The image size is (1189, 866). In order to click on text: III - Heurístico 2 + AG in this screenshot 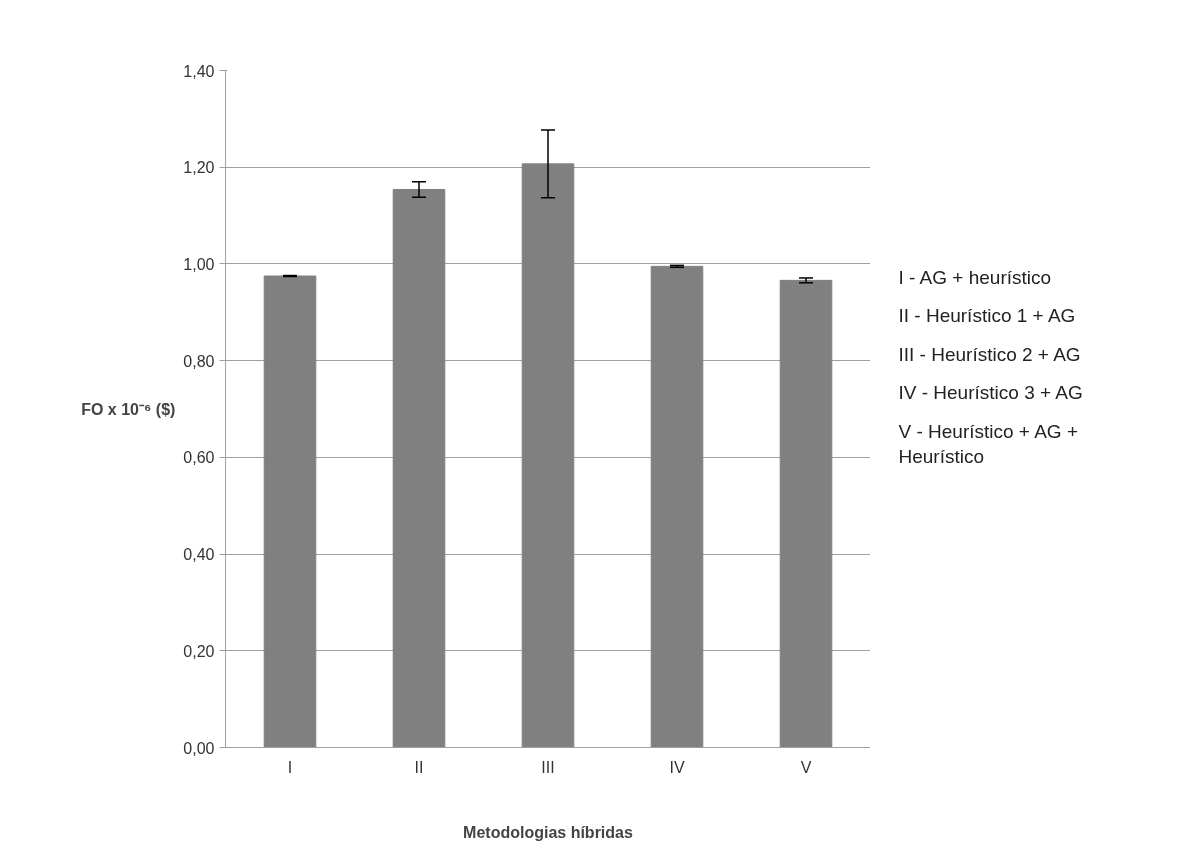, I will do `click(989, 354)`.